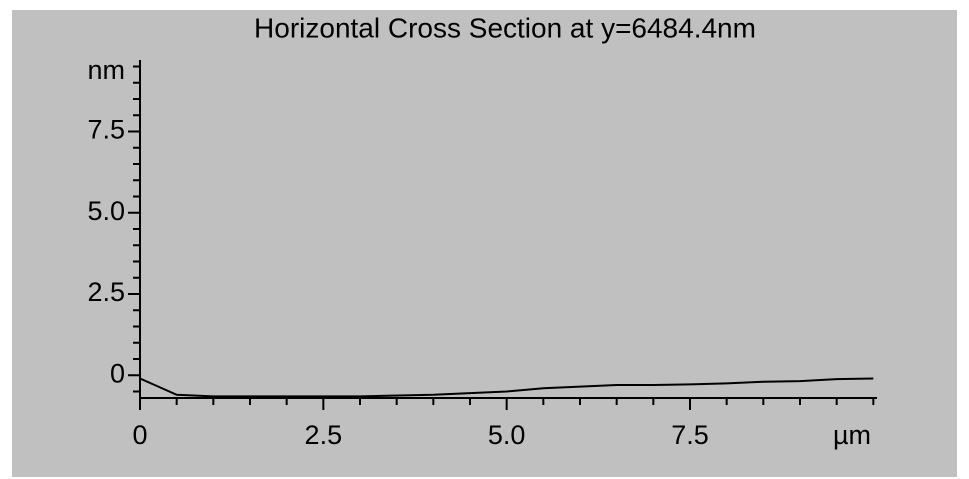 The image size is (969, 479). What do you see at coordinates (106, 292) in the screenshot?
I see `y-tick-label: 2.5` at bounding box center [106, 292].